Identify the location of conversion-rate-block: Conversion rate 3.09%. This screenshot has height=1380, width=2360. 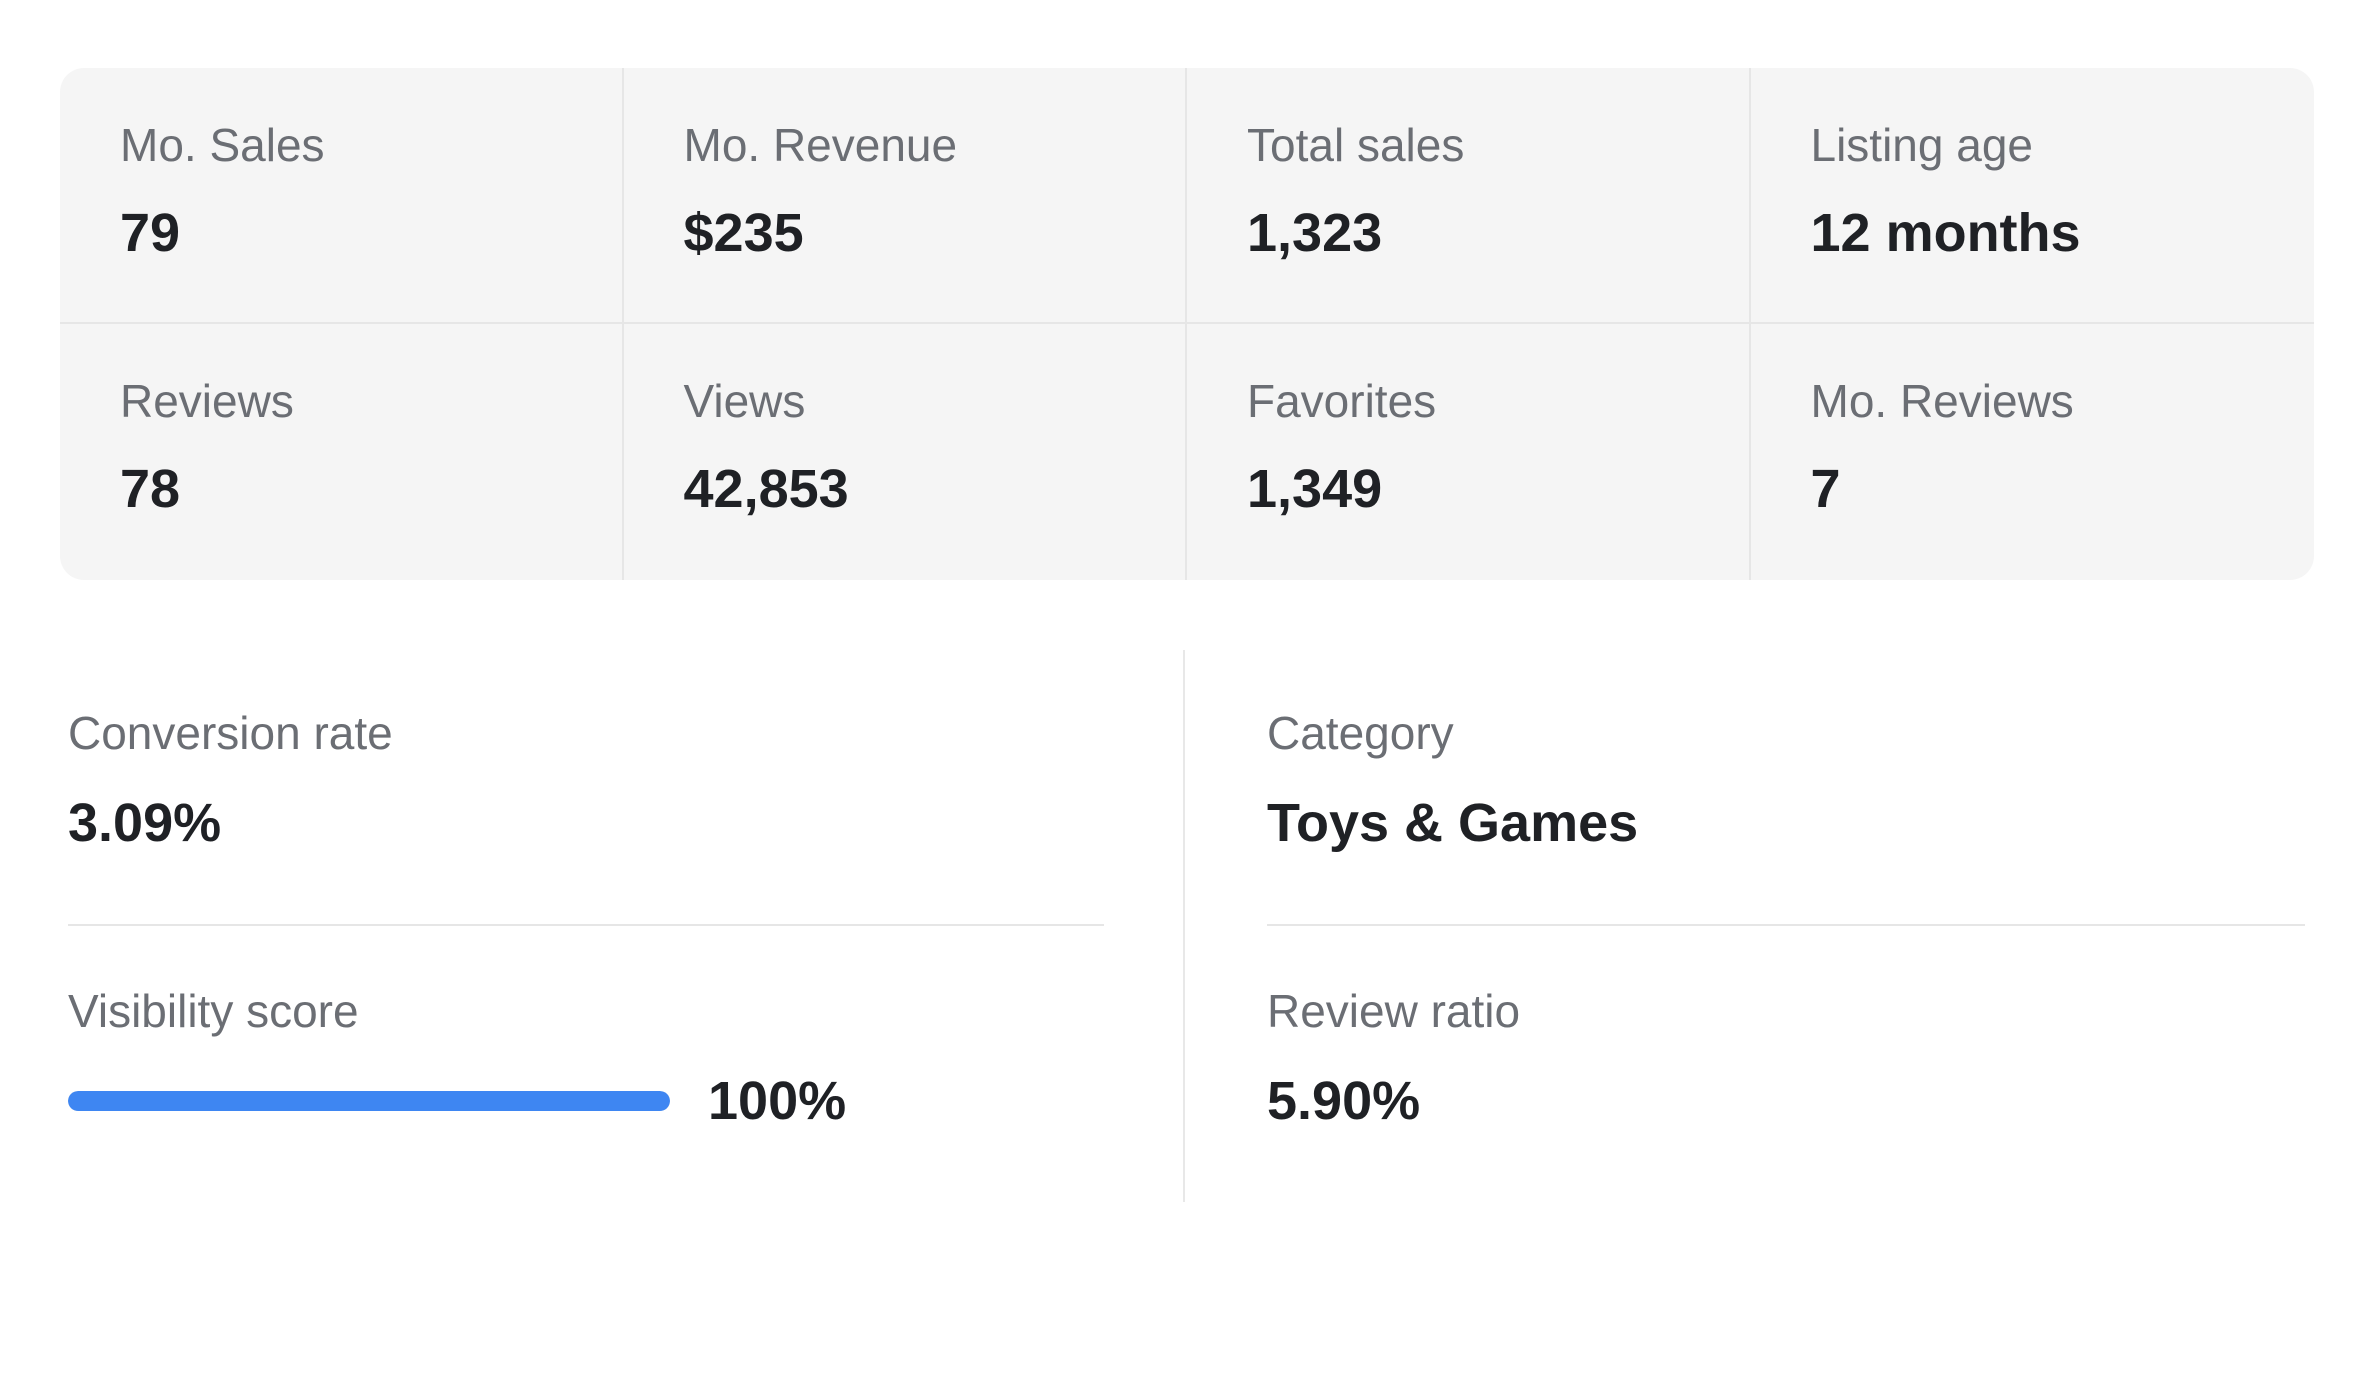
(586, 818).